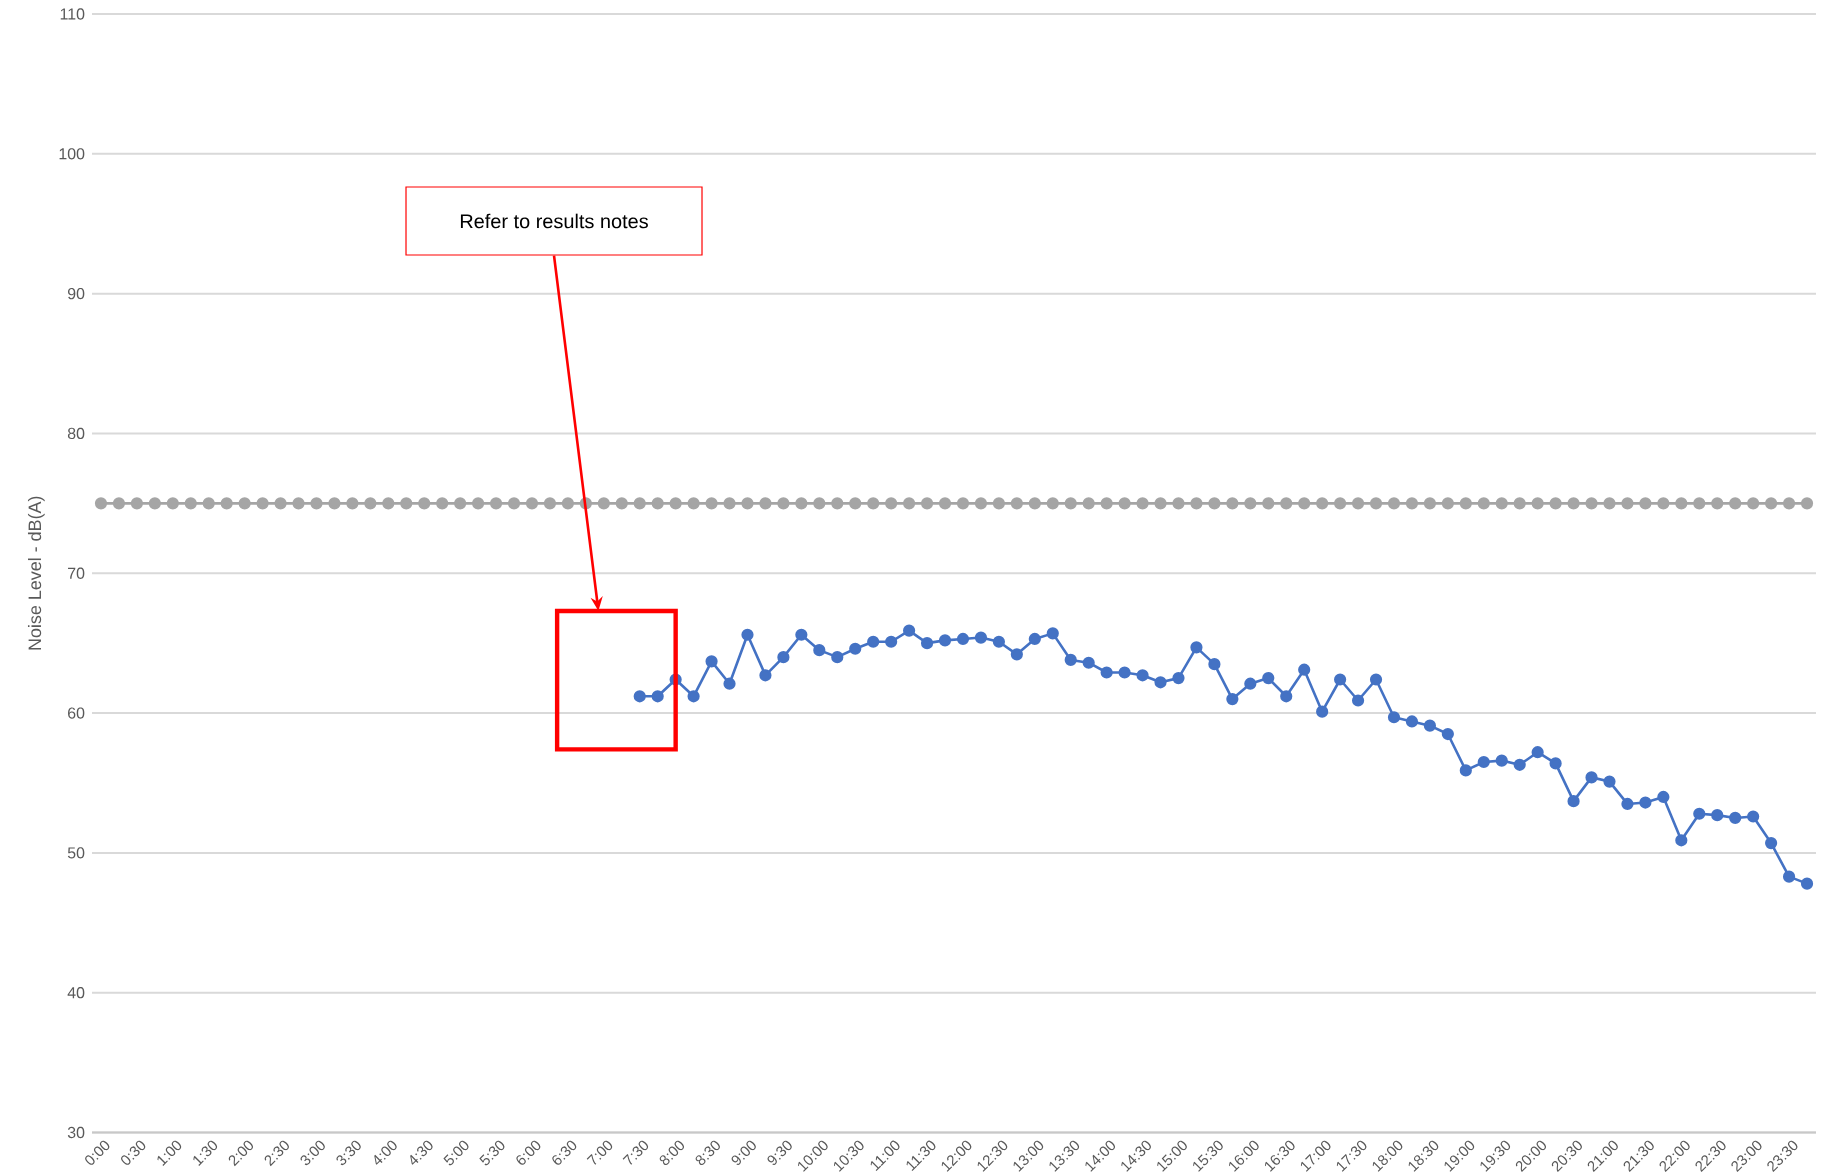 This screenshot has height=1176, width=1821. I want to click on x-tick-label: 9:30, so click(779, 1153).